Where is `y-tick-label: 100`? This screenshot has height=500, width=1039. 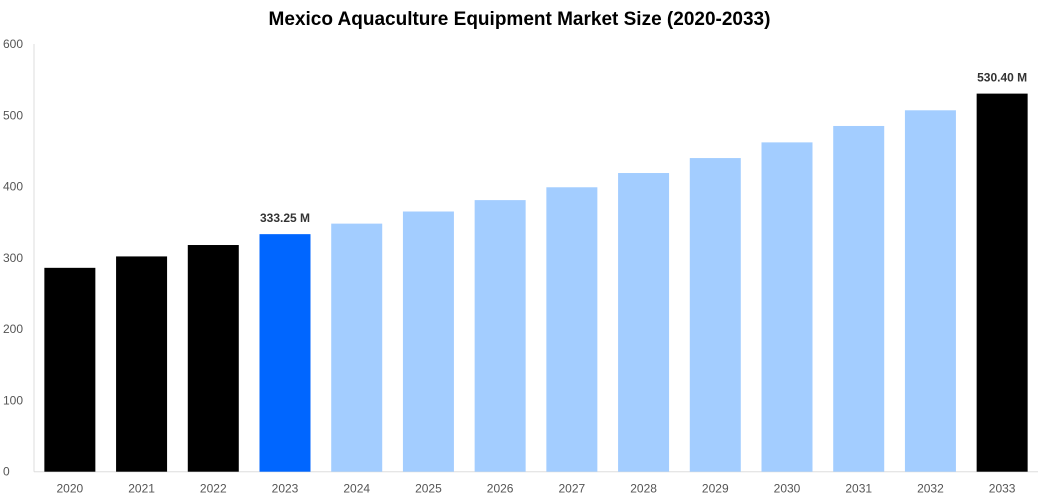 y-tick-label: 100 is located at coordinates (13, 400).